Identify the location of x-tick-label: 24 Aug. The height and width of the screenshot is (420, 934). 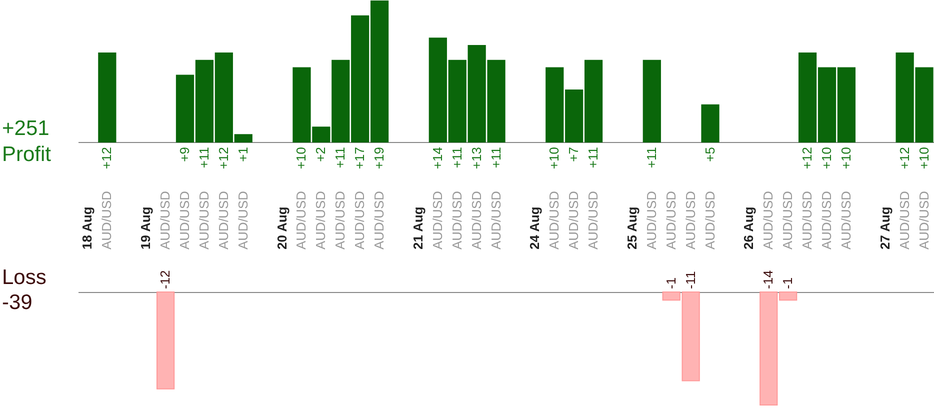
(534, 228).